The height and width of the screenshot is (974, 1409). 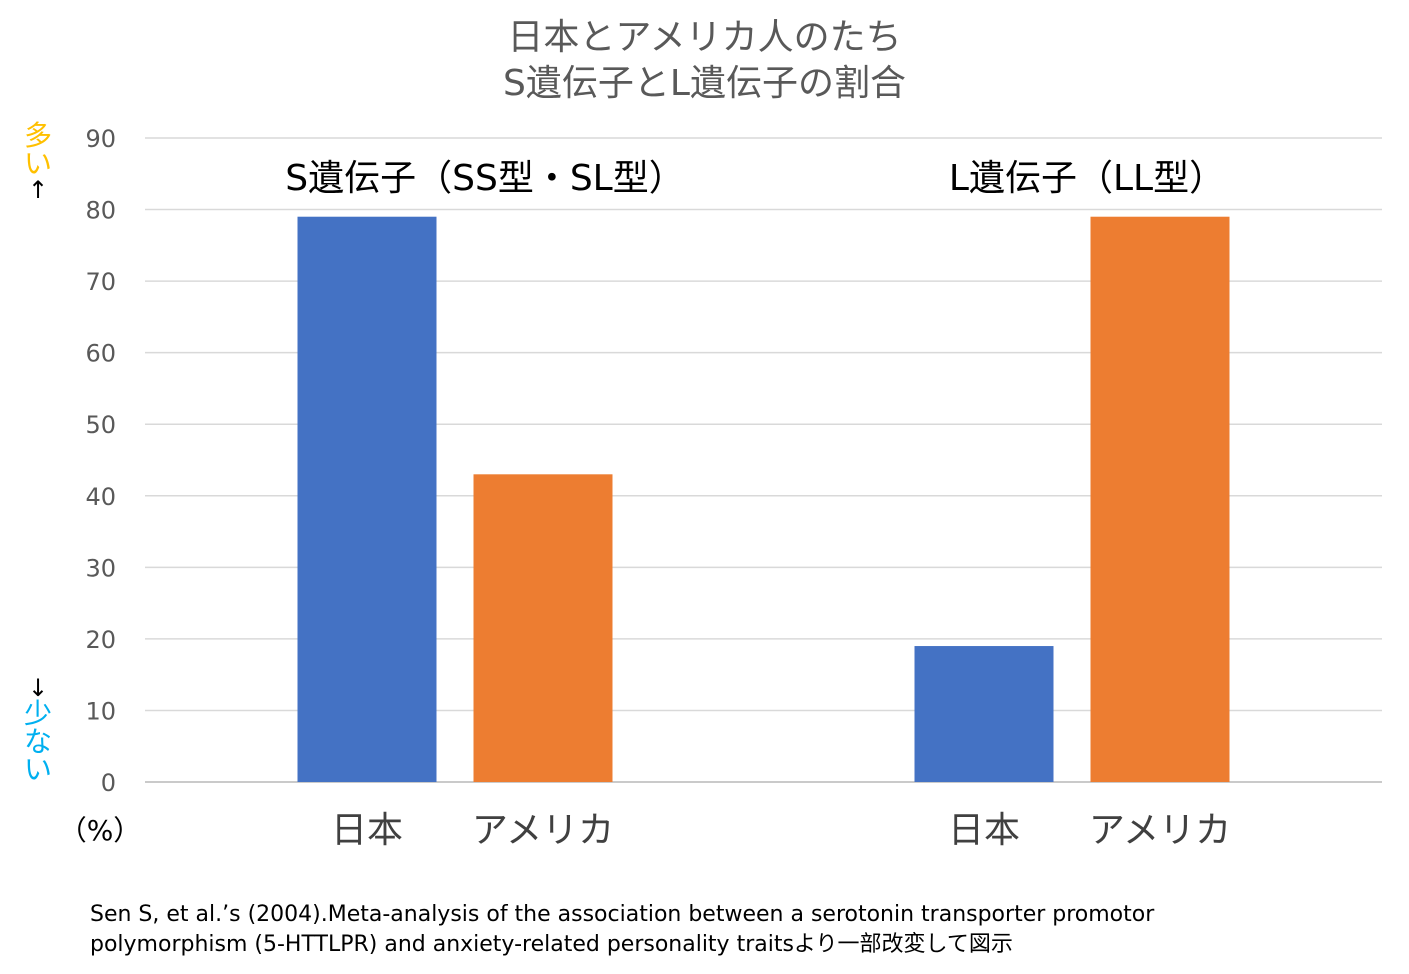 I want to click on down-arrow-icon: ↓, so click(x=38, y=688).